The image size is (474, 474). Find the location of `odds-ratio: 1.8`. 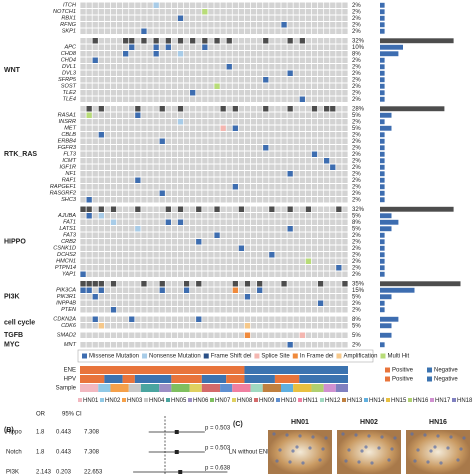

odds-ratio: 1.8 is located at coordinates (40, 453).